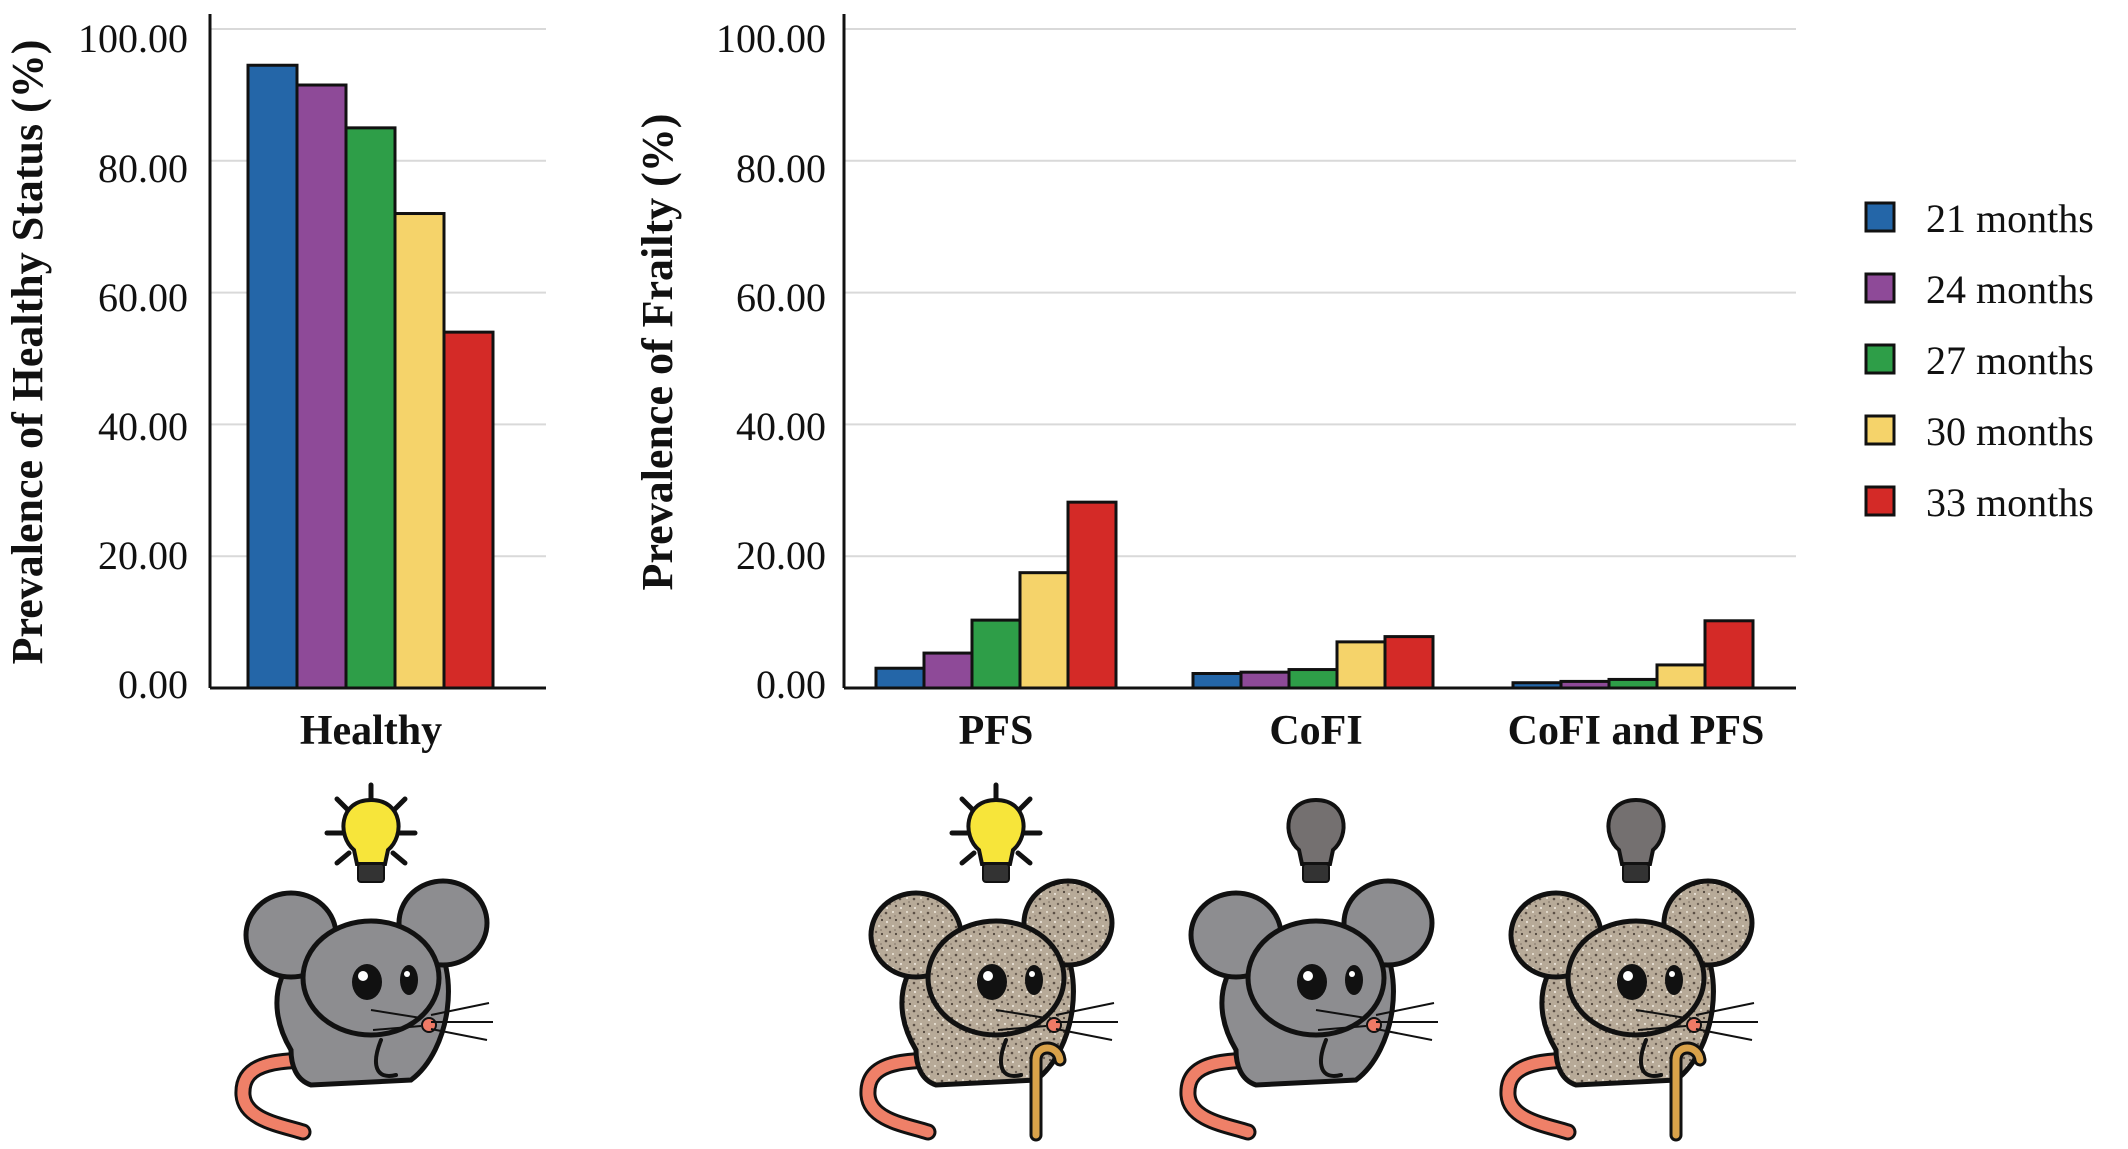 The width and height of the screenshot is (2128, 1149). What do you see at coordinates (1217, 681) in the screenshot?
I see `bar-cofi-21-months` at bounding box center [1217, 681].